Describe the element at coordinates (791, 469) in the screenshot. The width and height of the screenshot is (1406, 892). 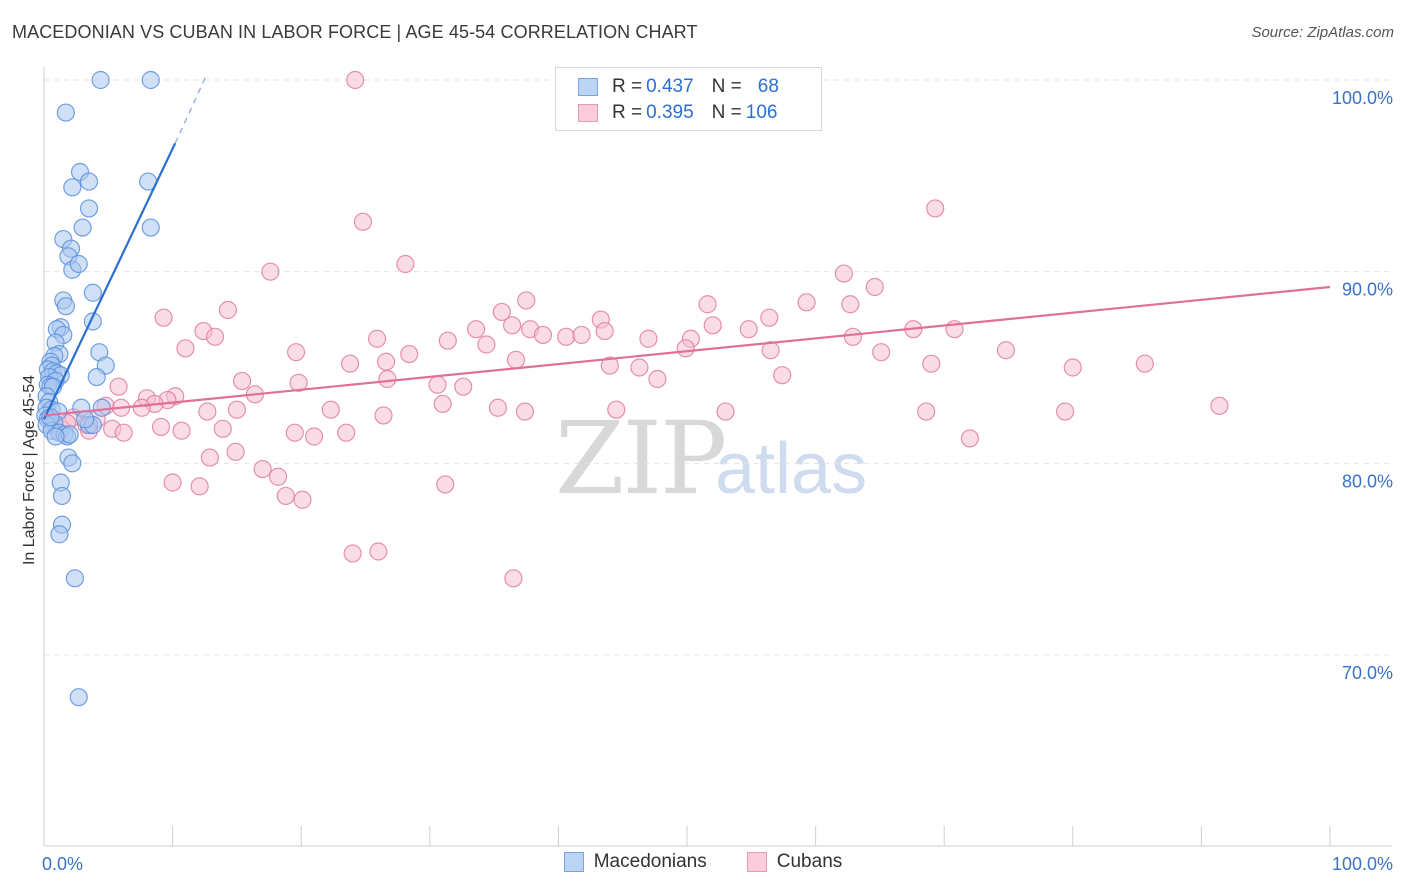
I see `watermark-atlas: atlas` at that location.